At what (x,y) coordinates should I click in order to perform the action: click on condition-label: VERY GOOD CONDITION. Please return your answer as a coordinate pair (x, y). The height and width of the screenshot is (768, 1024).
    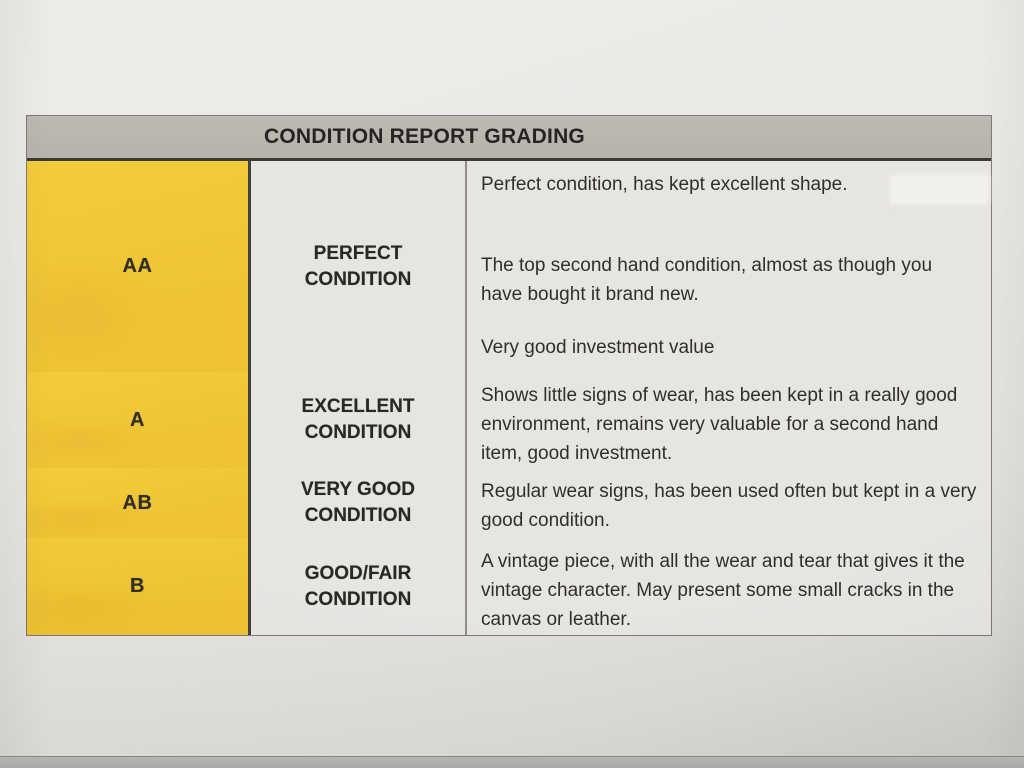
    Looking at the image, I should click on (358, 502).